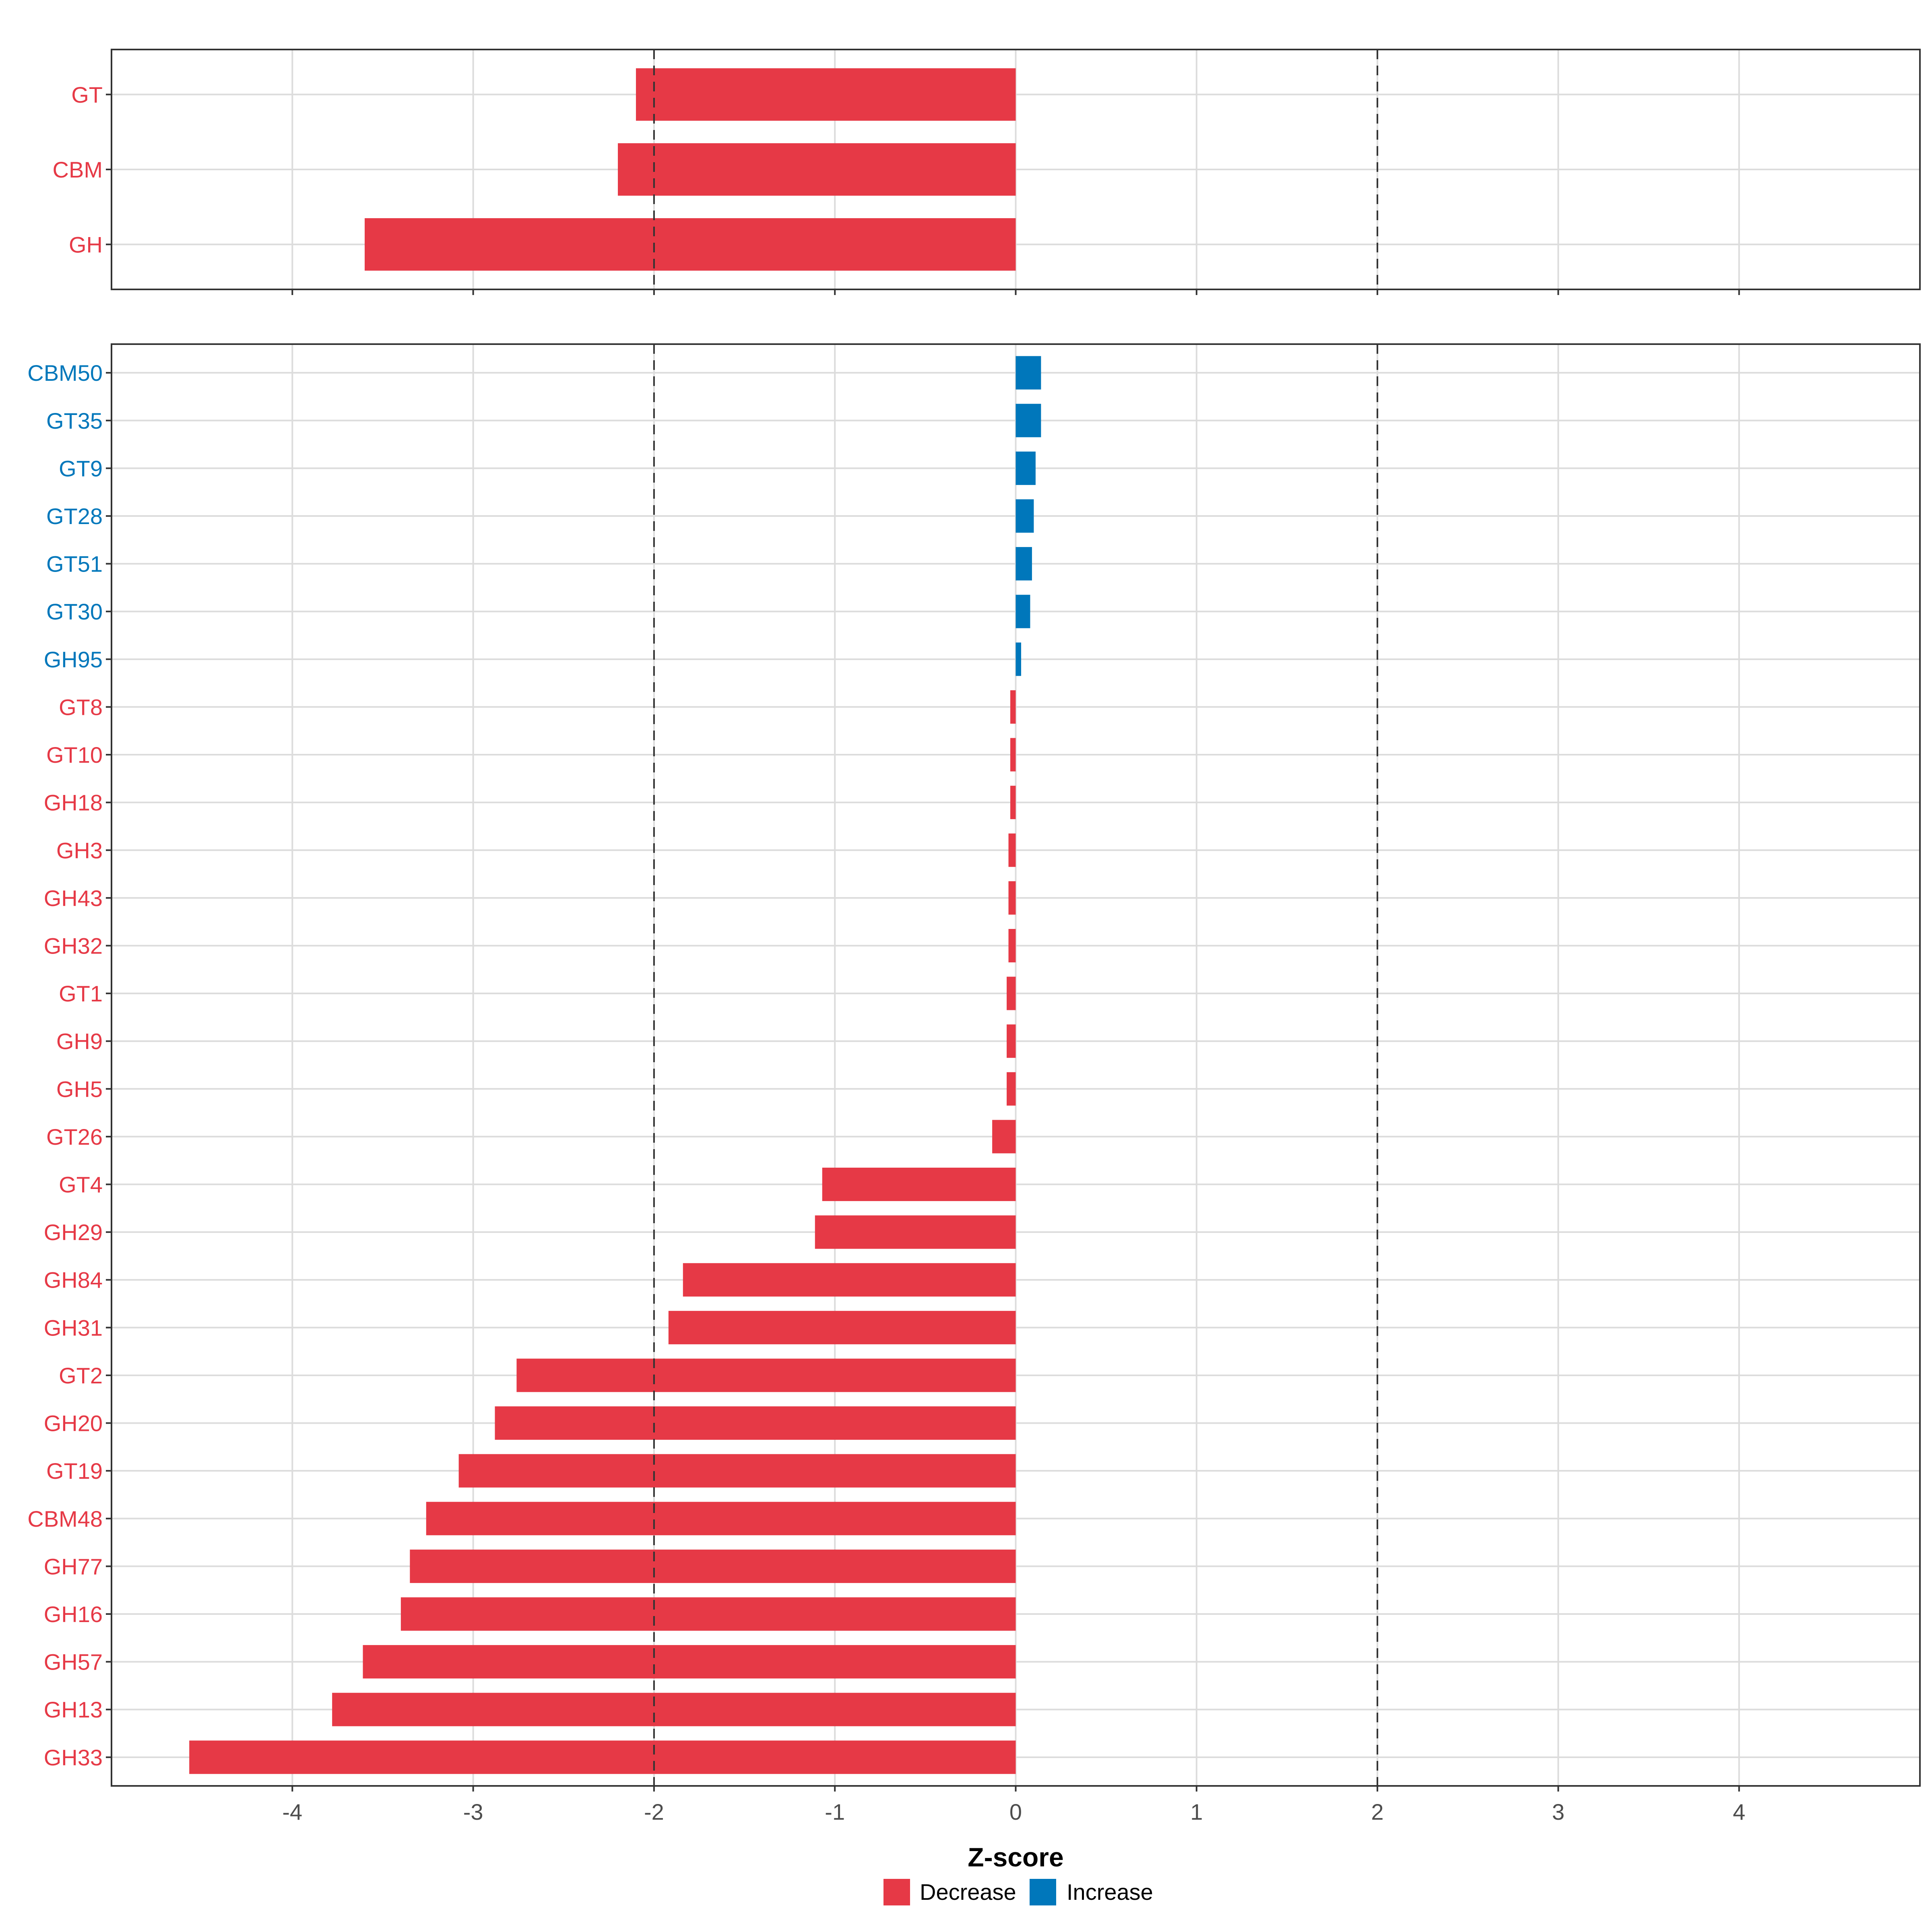 The height and width of the screenshot is (1932, 1932). Describe the element at coordinates (1013, 755) in the screenshot. I see `bar-GT10` at that location.